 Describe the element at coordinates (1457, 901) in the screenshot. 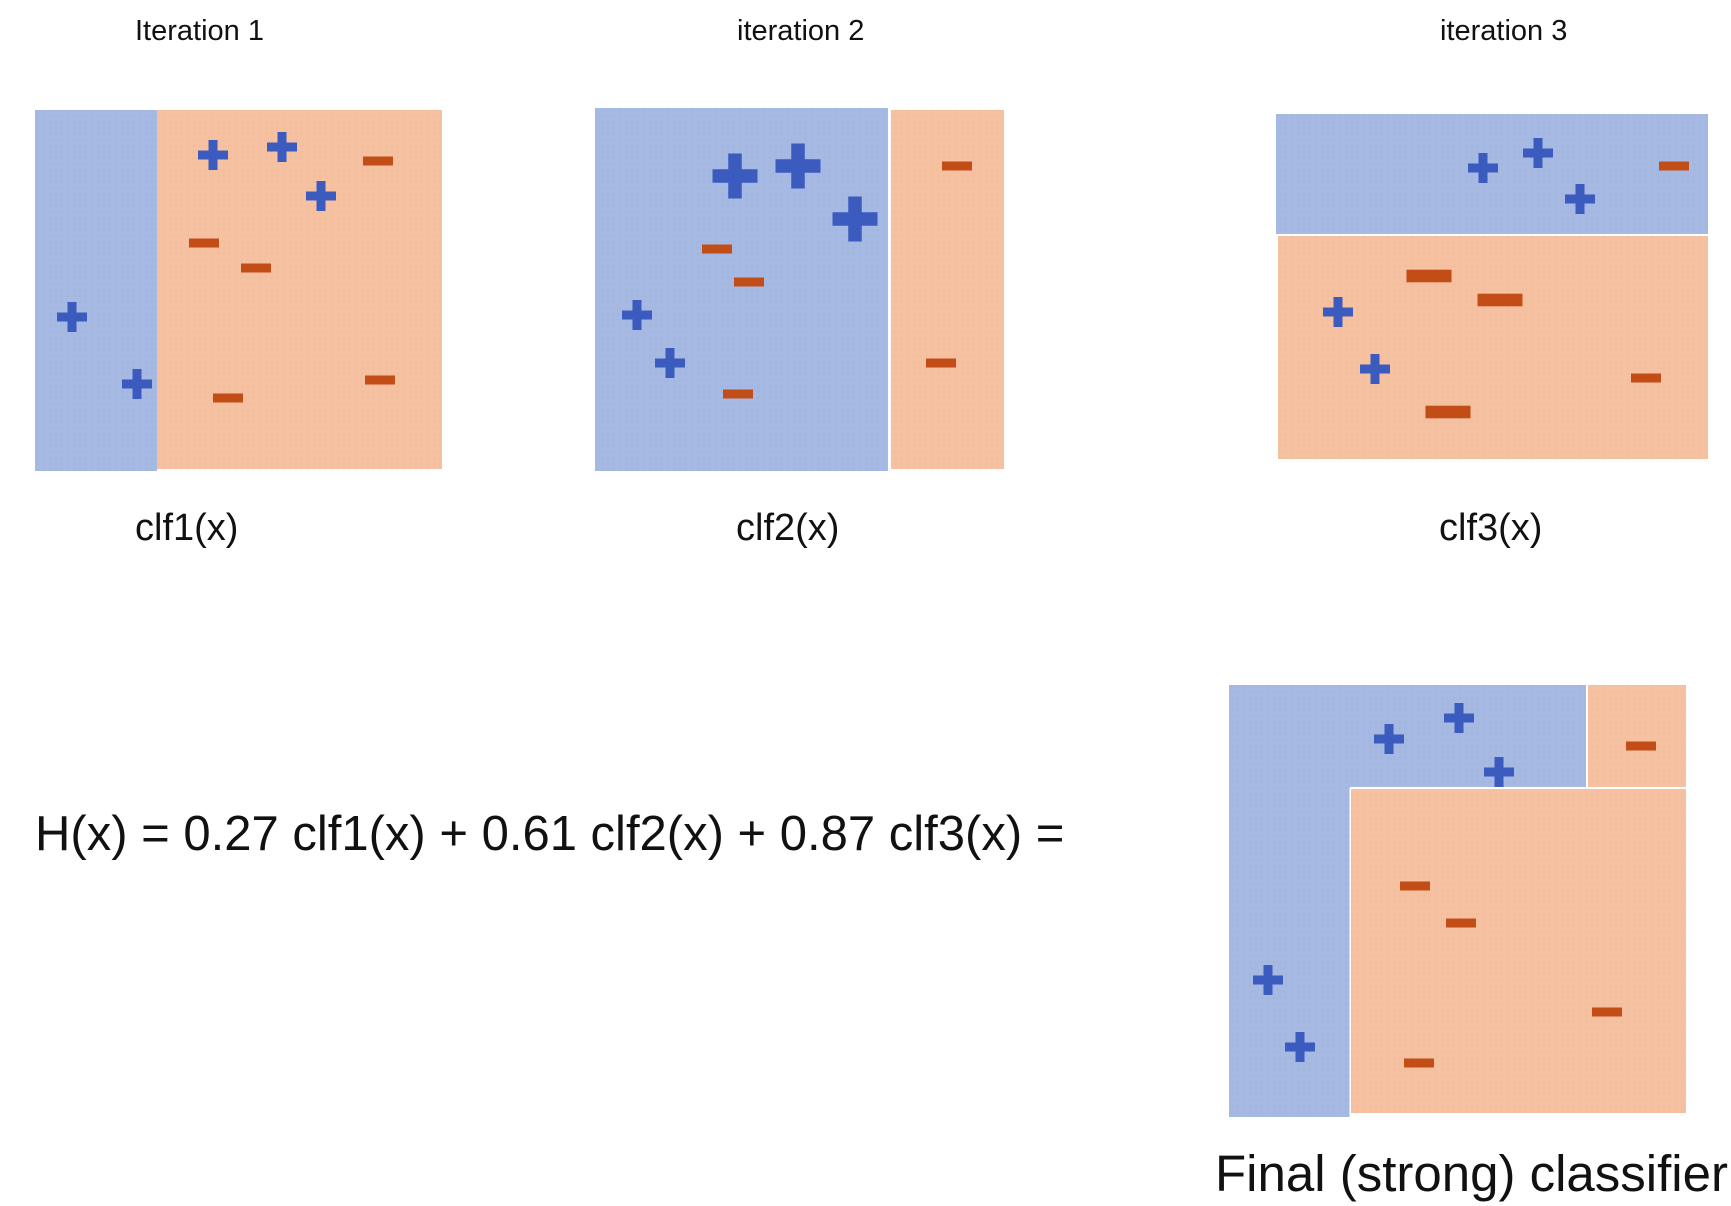

I see `panel-final-classifier` at that location.